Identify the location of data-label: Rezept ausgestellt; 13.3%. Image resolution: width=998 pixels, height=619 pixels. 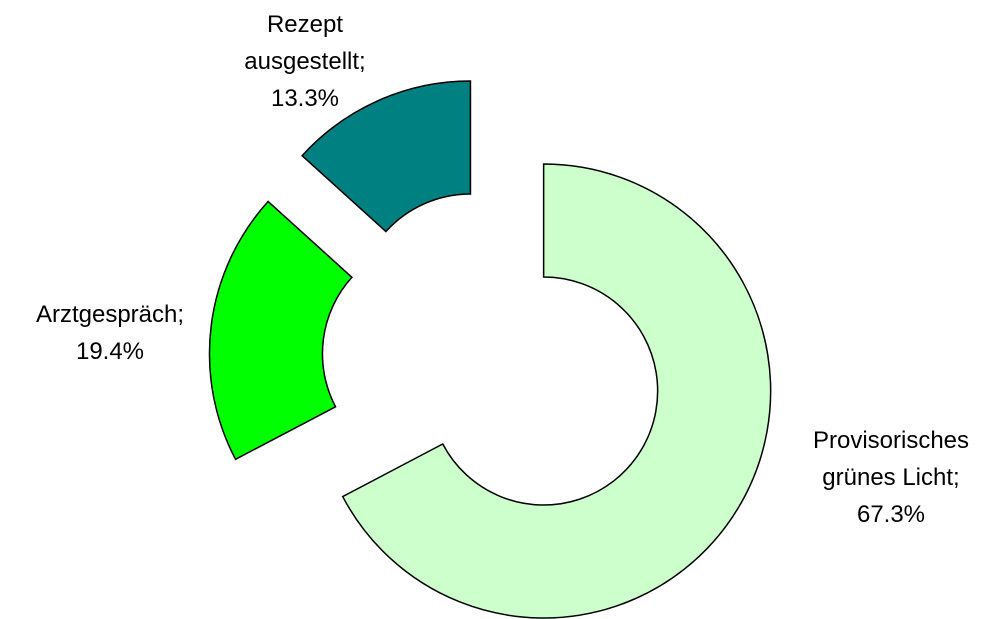
(305, 61).